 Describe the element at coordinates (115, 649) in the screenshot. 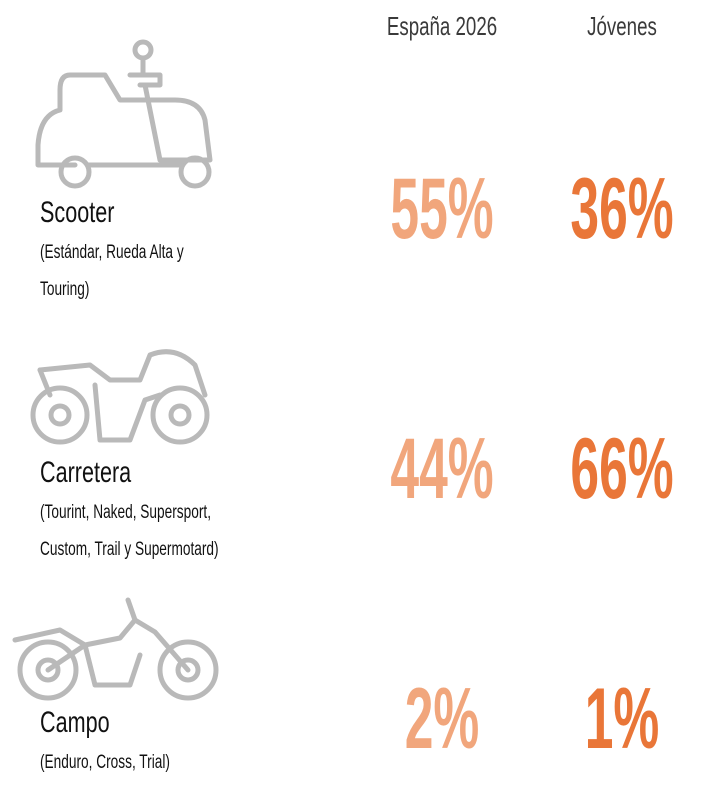

I see `dirt-bike-icon` at that location.